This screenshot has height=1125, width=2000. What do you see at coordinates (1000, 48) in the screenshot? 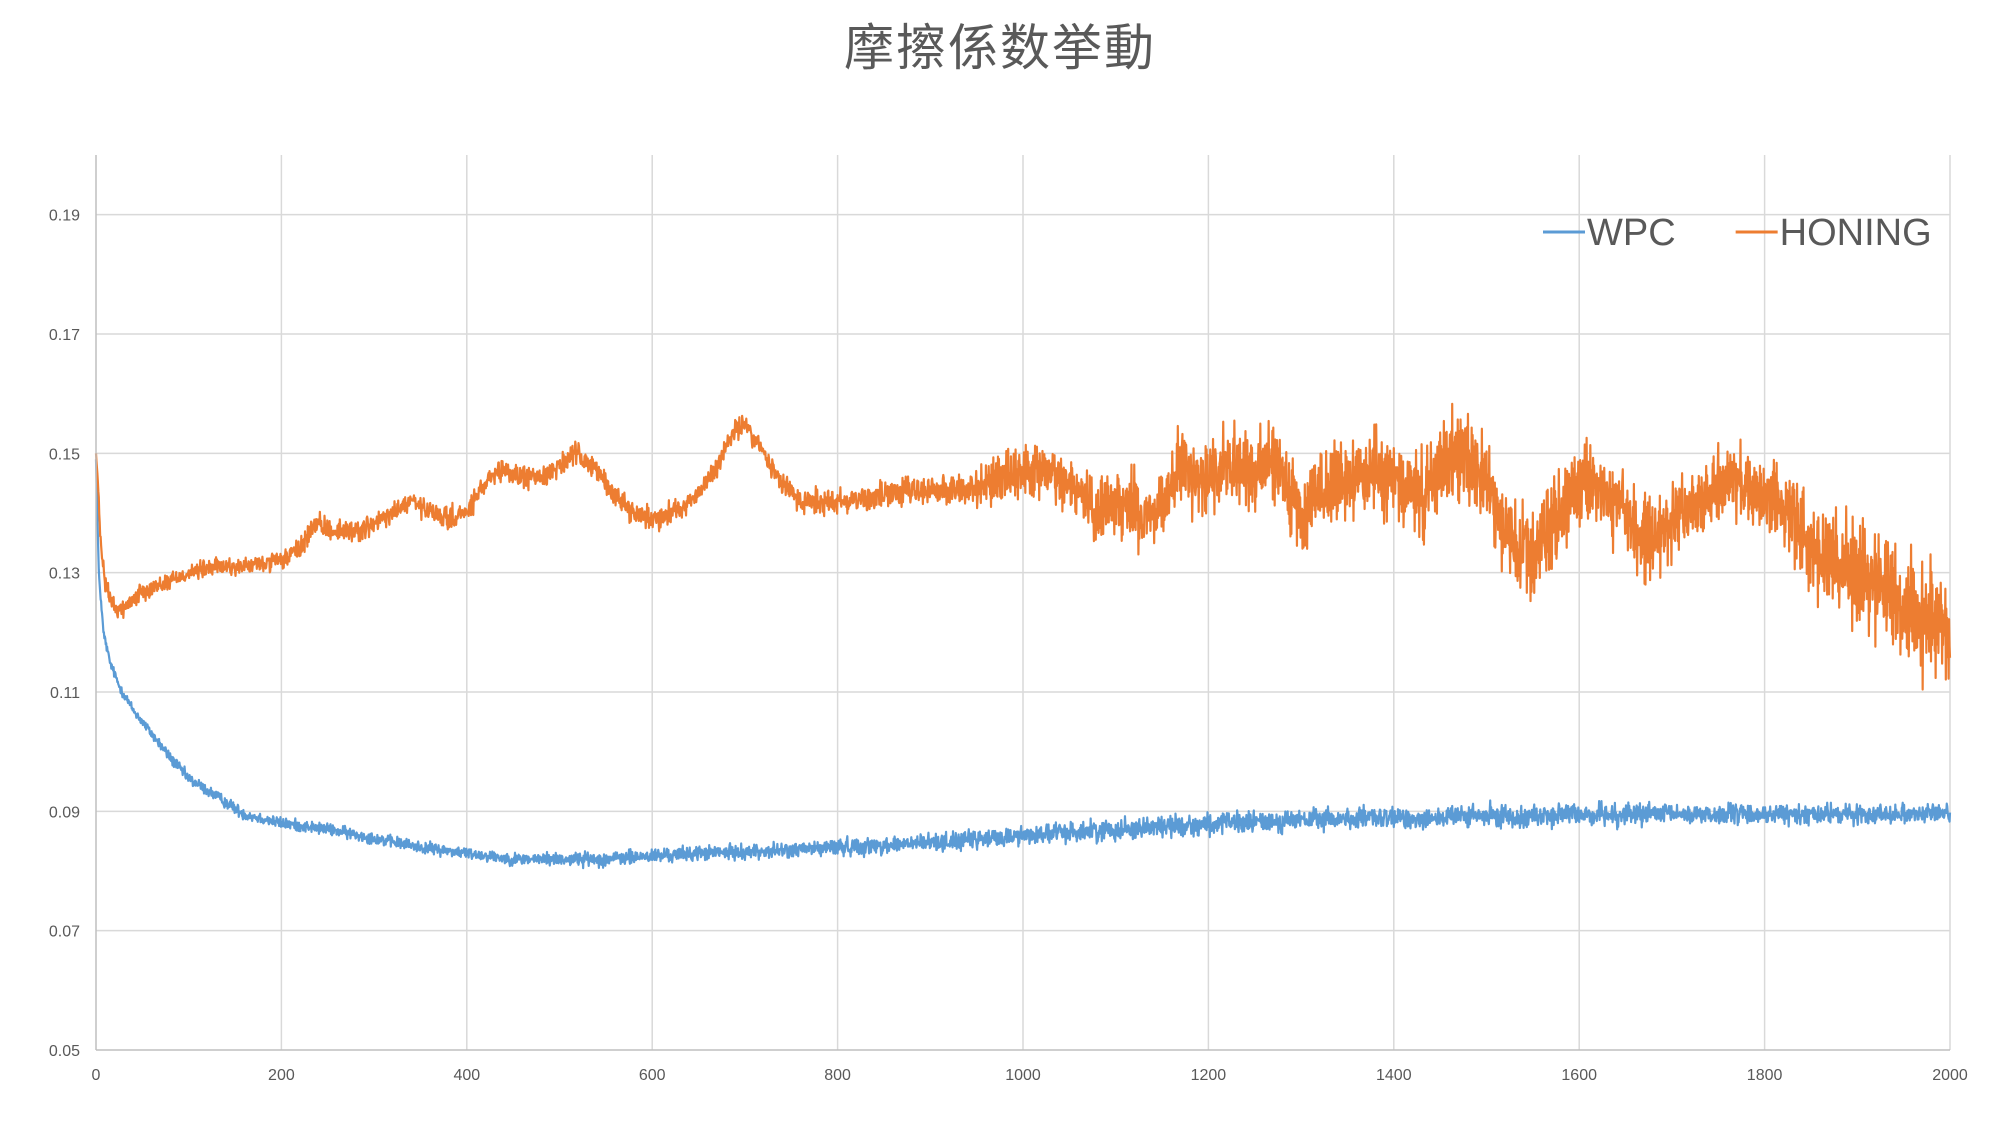
I see `chart-title: 摩擦係数挙動` at bounding box center [1000, 48].